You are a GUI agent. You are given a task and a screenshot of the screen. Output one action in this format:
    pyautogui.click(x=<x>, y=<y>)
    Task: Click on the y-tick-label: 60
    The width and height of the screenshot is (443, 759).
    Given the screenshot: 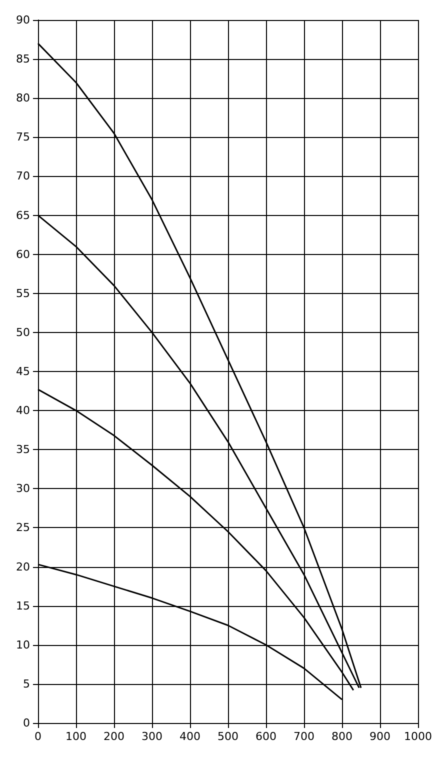 What is the action you would take?
    pyautogui.click(x=23, y=254)
    